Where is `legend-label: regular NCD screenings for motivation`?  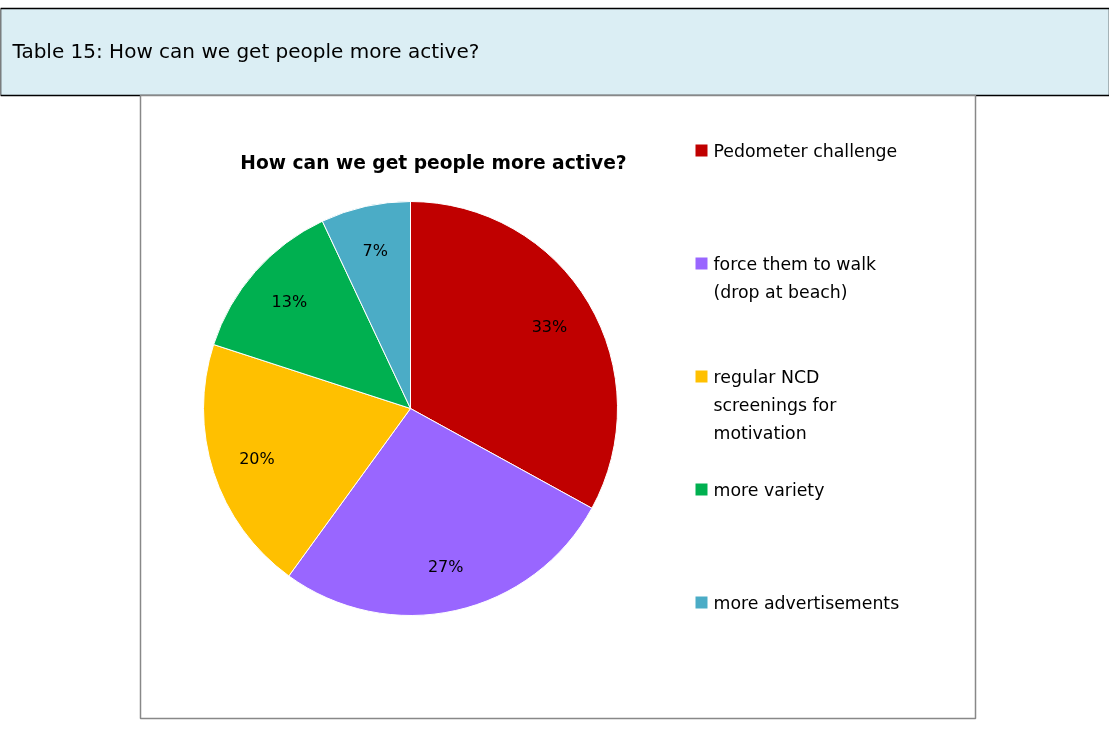
legend-label: regular NCD screenings for motivation is located at coordinates (775, 404).